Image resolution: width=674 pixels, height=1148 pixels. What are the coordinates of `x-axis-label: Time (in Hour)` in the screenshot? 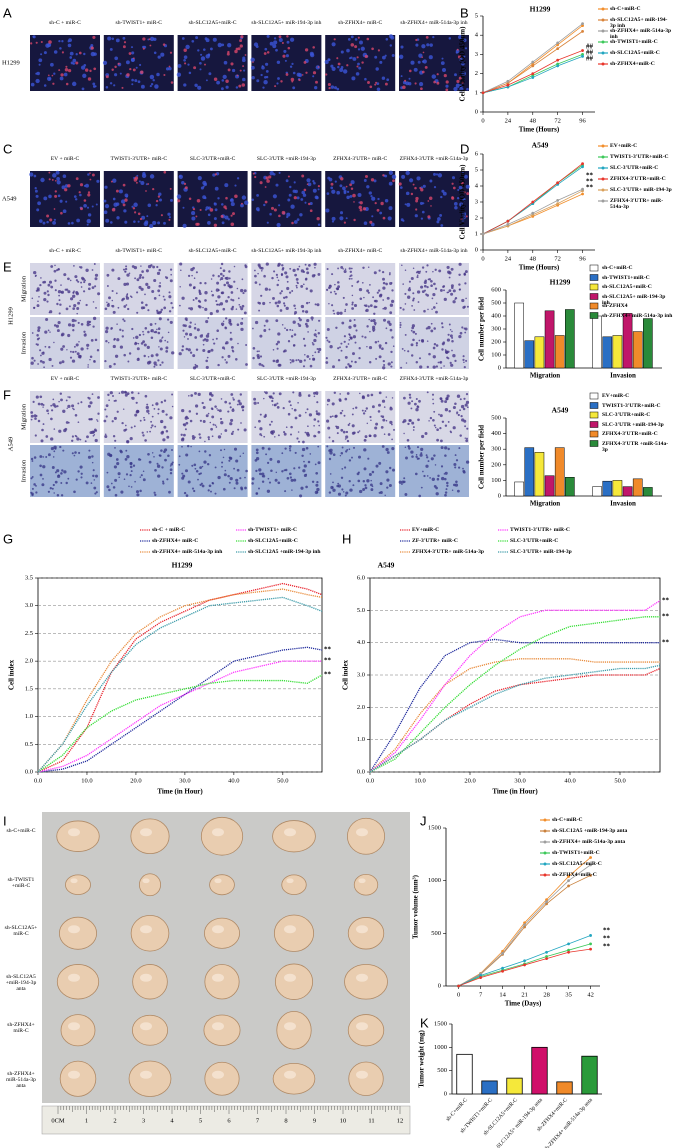 It's located at (515, 792).